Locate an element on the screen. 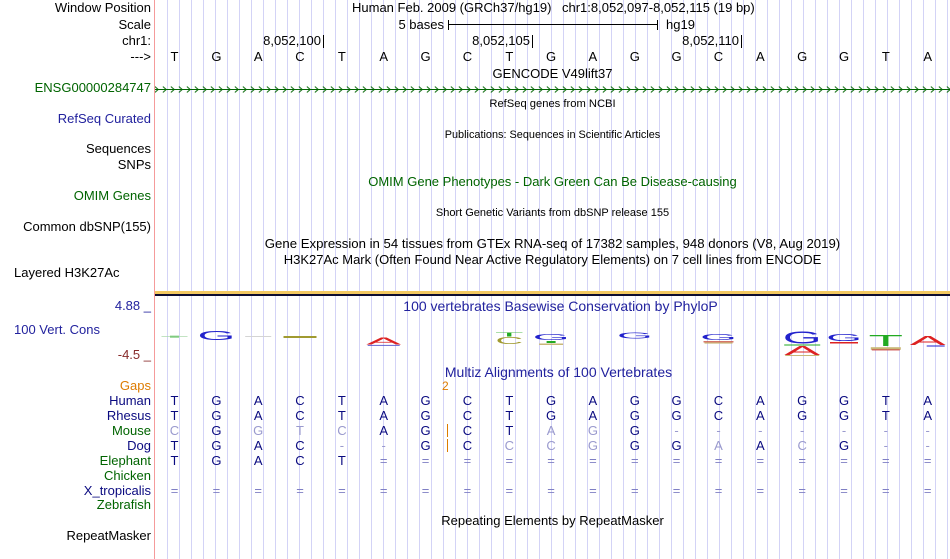 This screenshot has width=950, height=559. svg-text: C is located at coordinates (509, 340).